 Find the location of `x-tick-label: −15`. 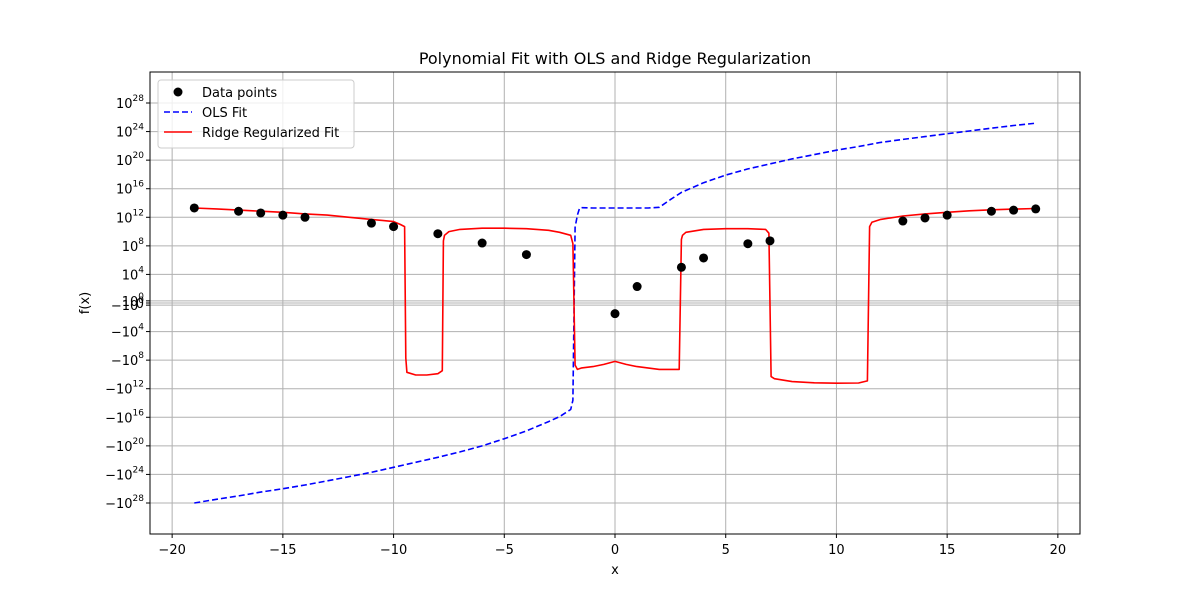

x-tick-label: −15 is located at coordinates (282, 550).